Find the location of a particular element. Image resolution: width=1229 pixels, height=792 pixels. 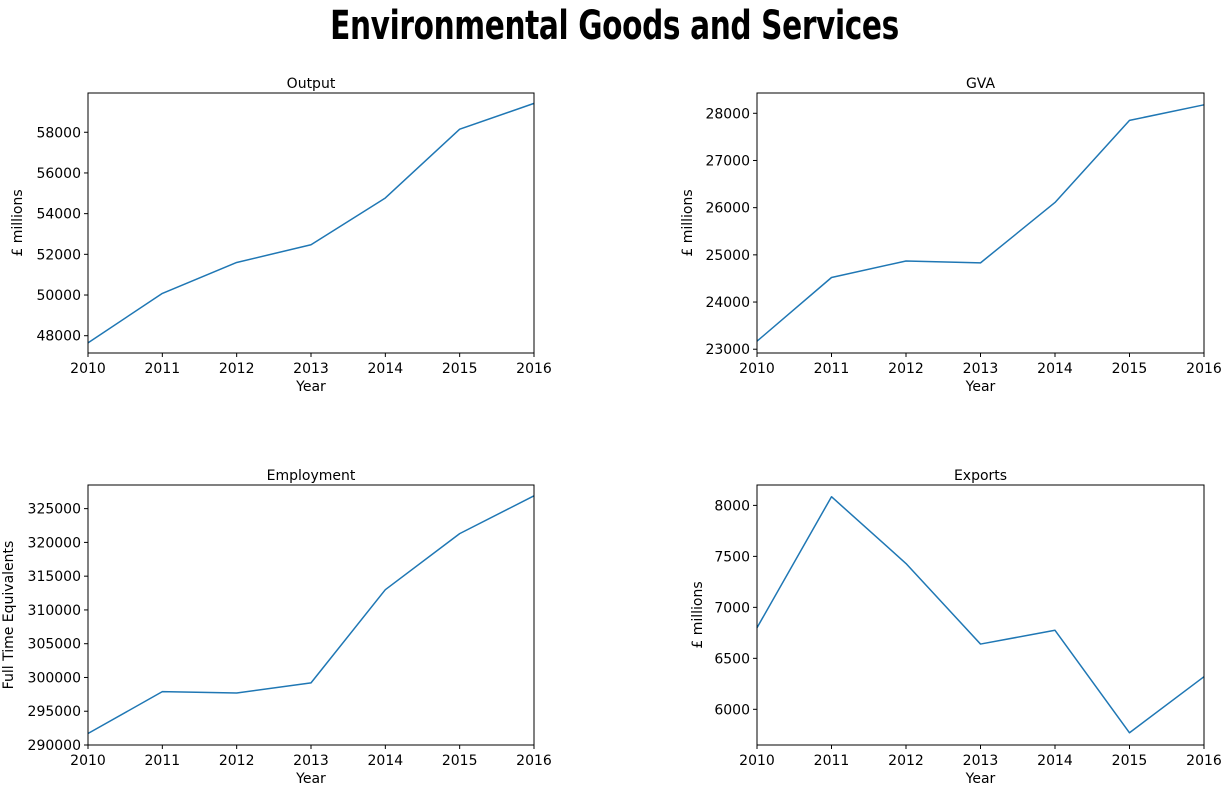

y-tick-label: 24000 is located at coordinates (727, 303).